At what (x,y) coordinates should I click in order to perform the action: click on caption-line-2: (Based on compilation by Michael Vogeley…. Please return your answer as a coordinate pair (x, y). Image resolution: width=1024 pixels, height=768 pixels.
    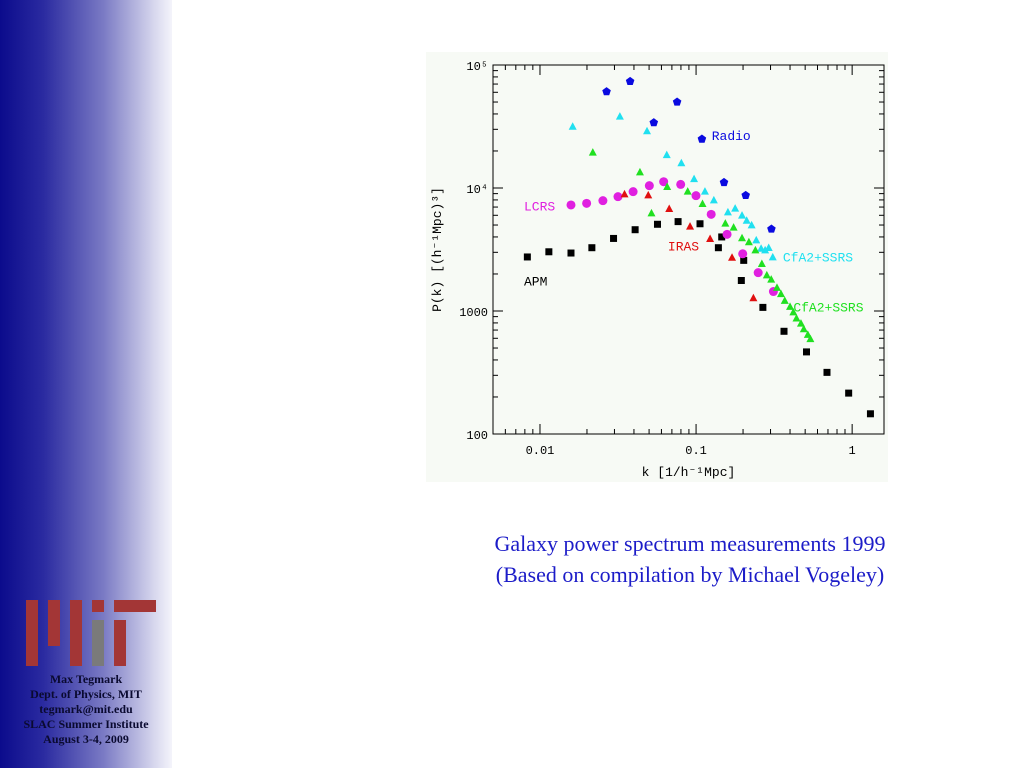
    Looking at the image, I should click on (690, 574).